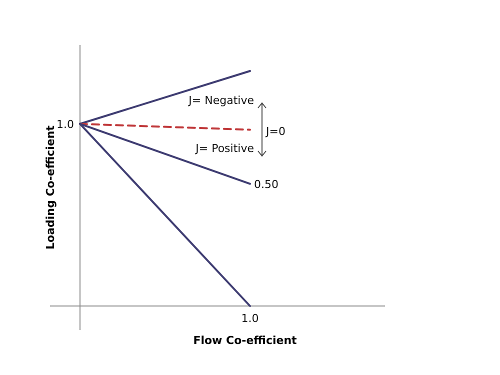 This screenshot has height=375, width=500. Describe the element at coordinates (275, 131) in the screenshot. I see `annotation: J=0` at that location.